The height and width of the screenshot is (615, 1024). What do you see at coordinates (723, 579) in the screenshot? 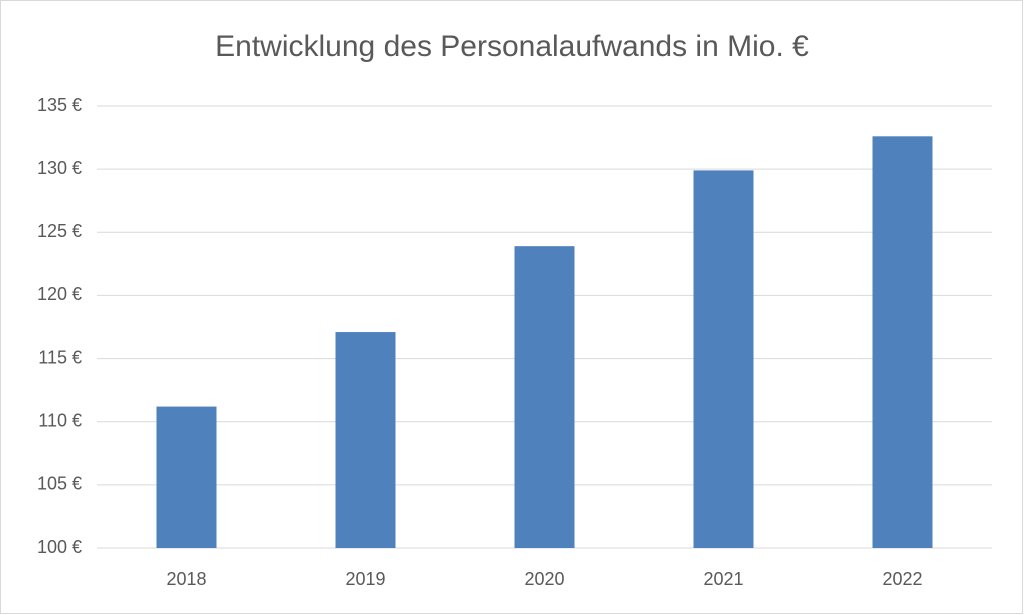
I see `x-tick-label: 2021` at bounding box center [723, 579].